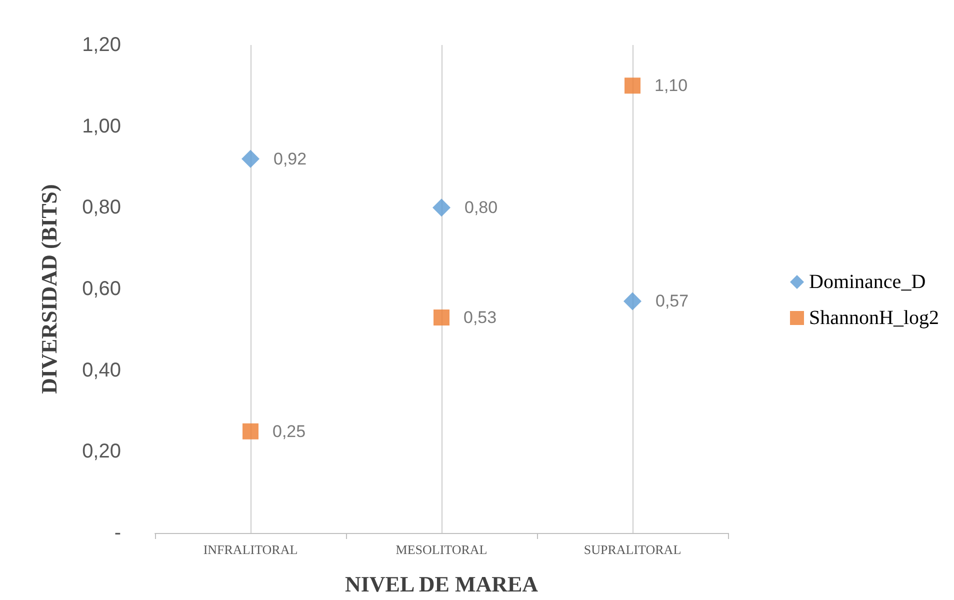  I want to click on legend-label: ShannonH_log2, so click(874, 318).